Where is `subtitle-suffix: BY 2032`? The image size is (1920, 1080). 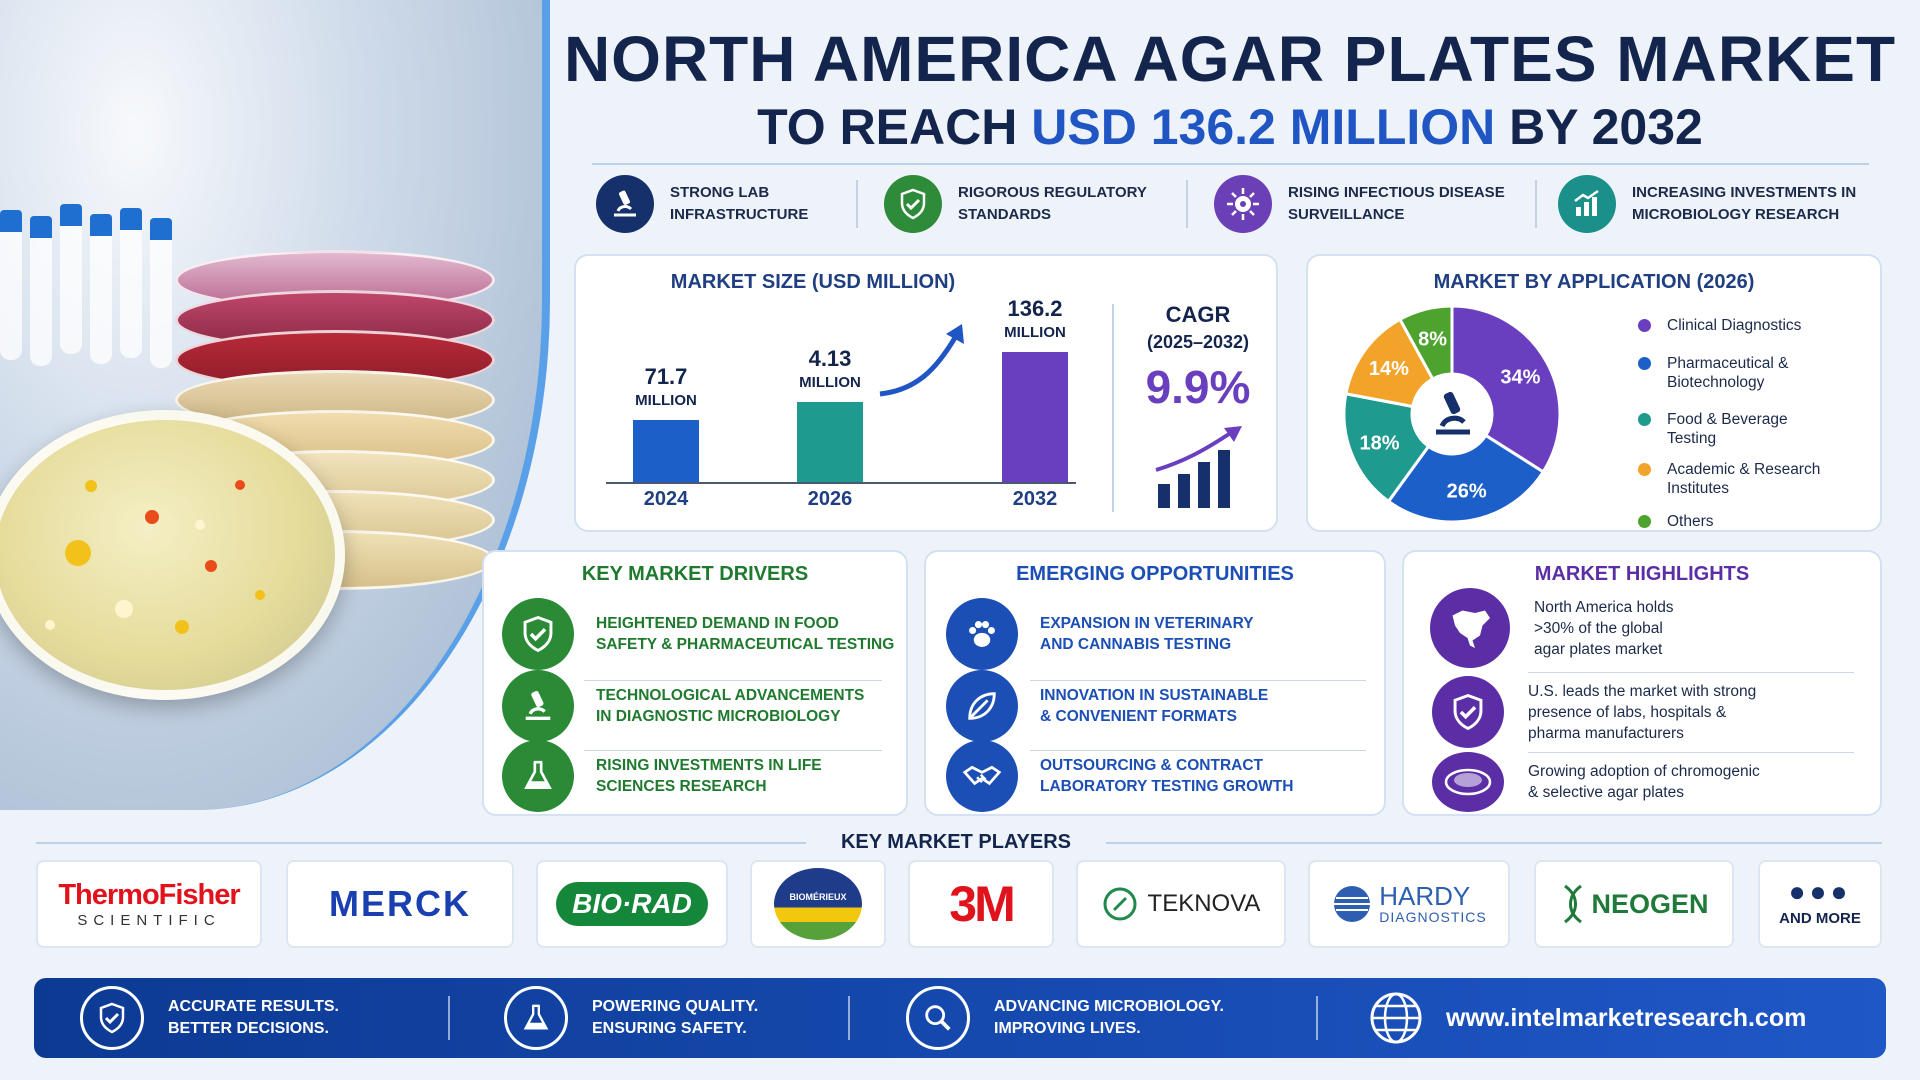
subtitle-suffix: BY 2032 is located at coordinates (1599, 127).